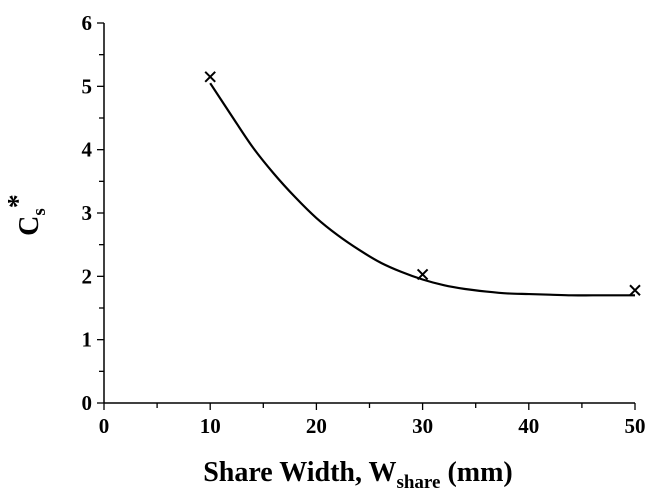  What do you see at coordinates (87, 86) in the screenshot?
I see `y-tick-label: 5` at bounding box center [87, 86].